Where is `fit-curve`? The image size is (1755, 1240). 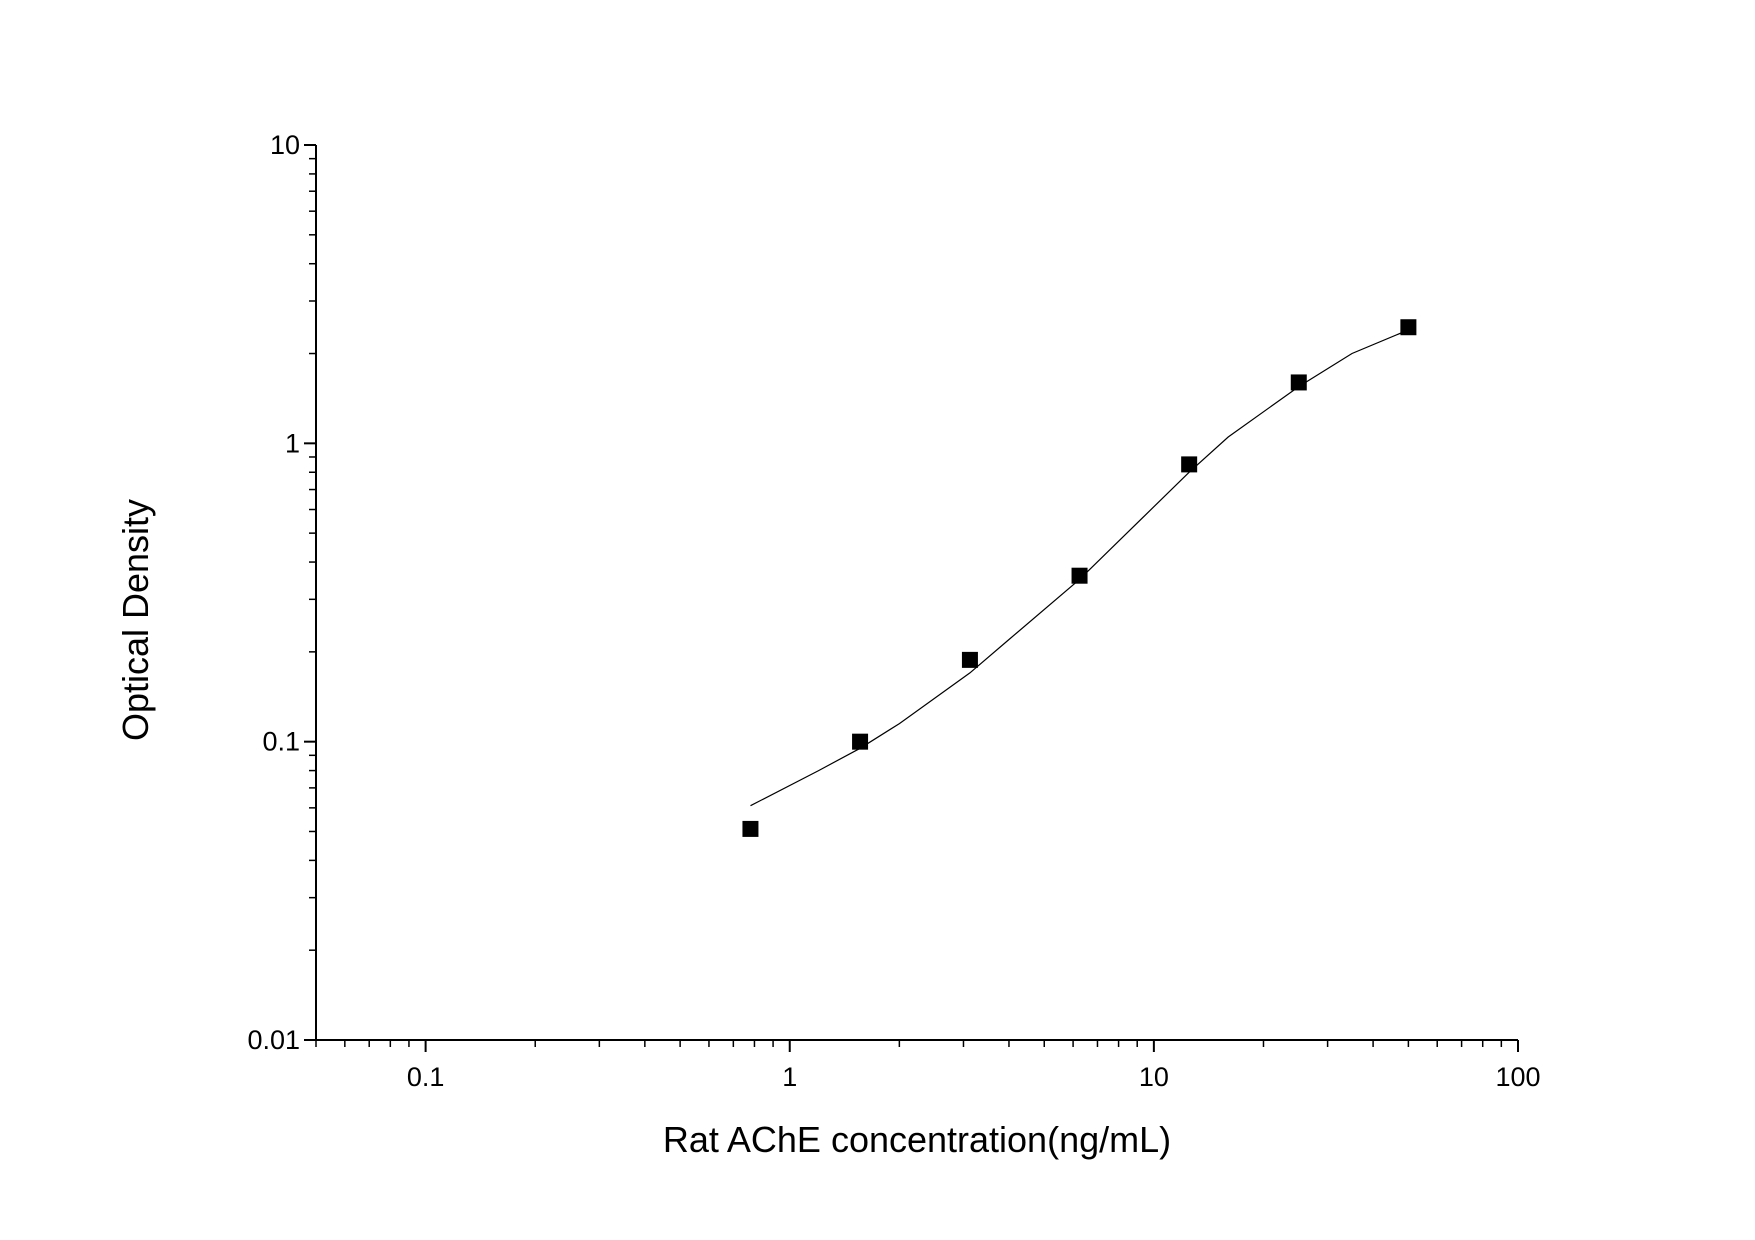
fit-curve is located at coordinates (1079, 568).